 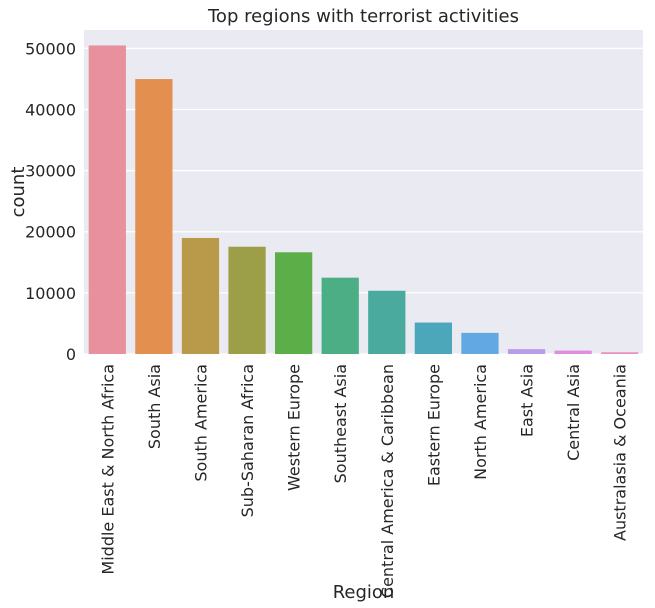 I want to click on y-tick-label: 30000, so click(x=50, y=171).